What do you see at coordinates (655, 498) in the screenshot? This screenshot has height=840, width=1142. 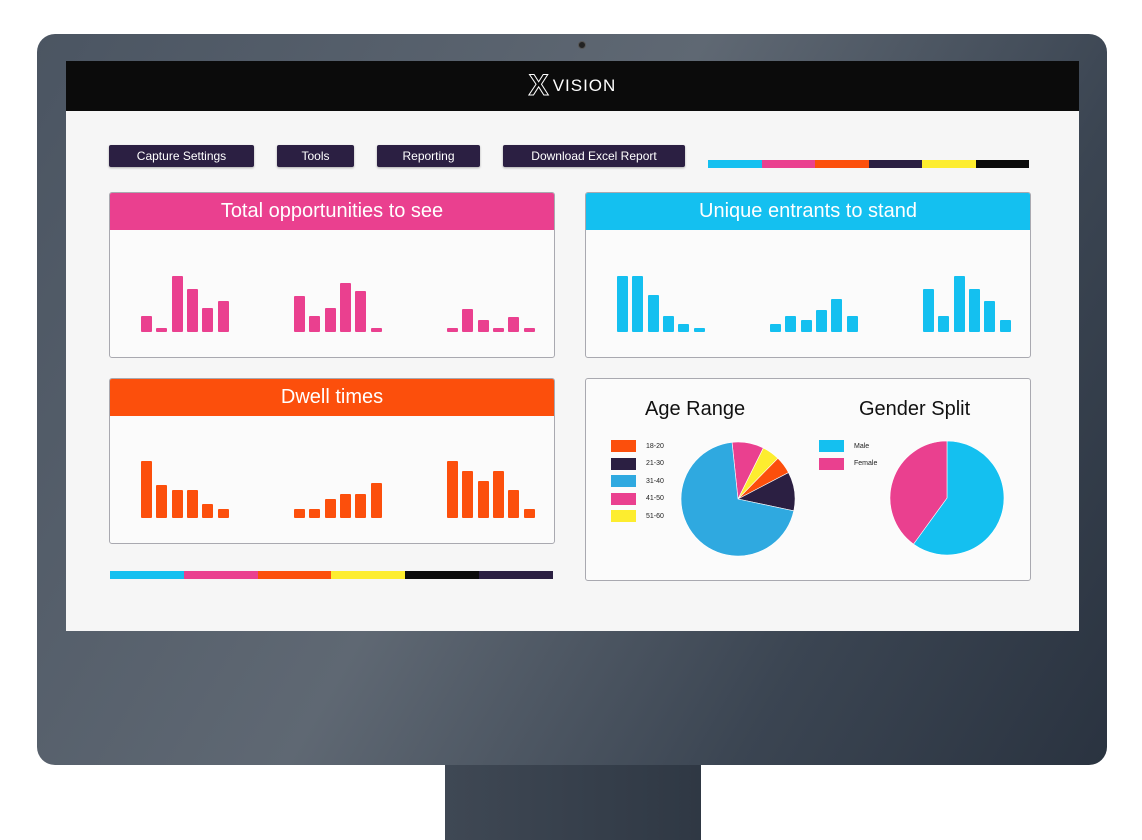 I see `legend-label: 41-50` at bounding box center [655, 498].